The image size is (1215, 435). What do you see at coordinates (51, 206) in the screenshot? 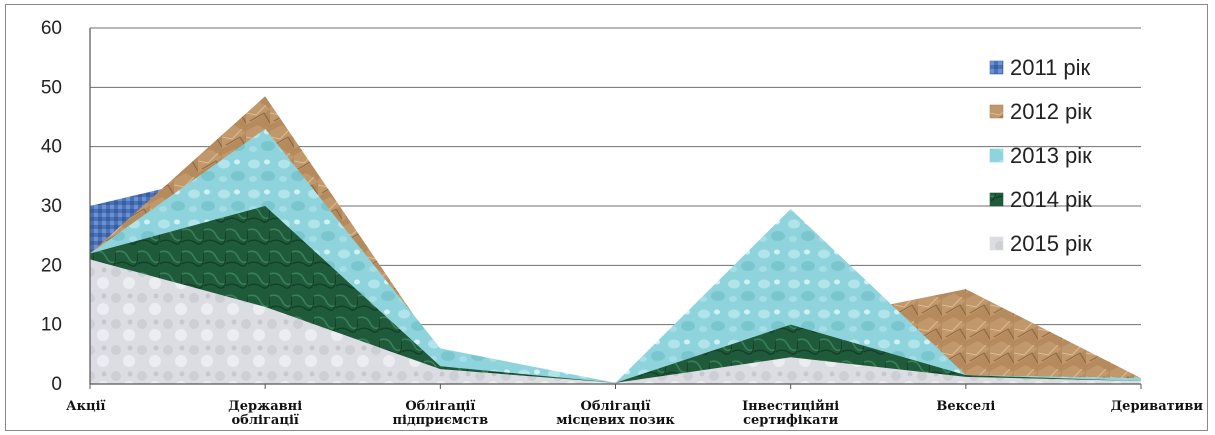
I see `y-tick-label: 30` at bounding box center [51, 206].